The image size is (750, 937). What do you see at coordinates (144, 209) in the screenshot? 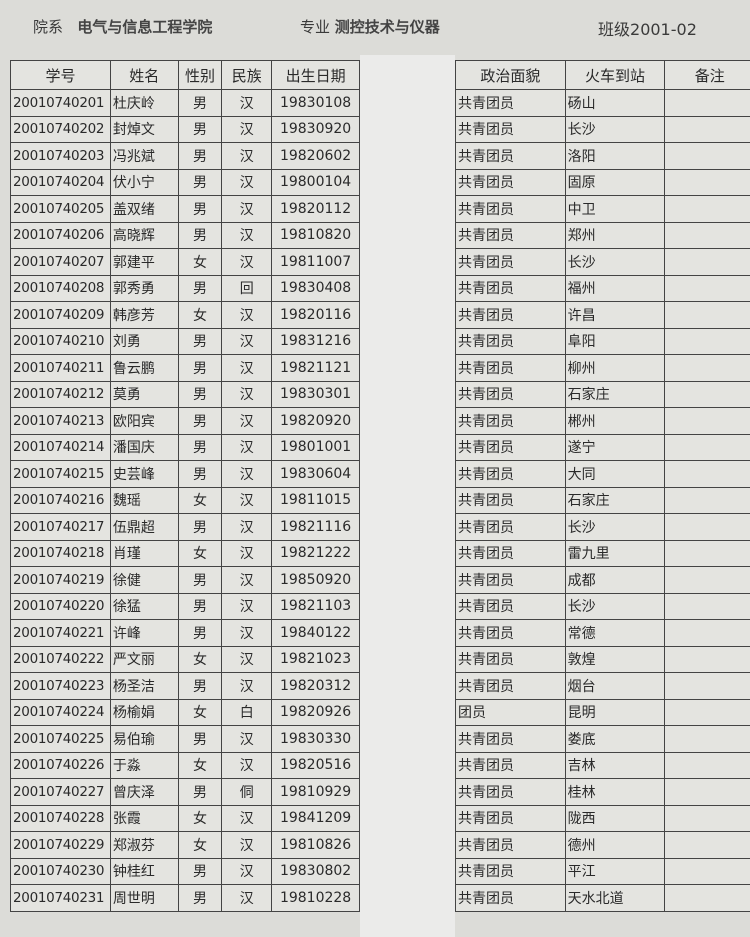
I see `name-cell: 盖双绪` at bounding box center [144, 209].